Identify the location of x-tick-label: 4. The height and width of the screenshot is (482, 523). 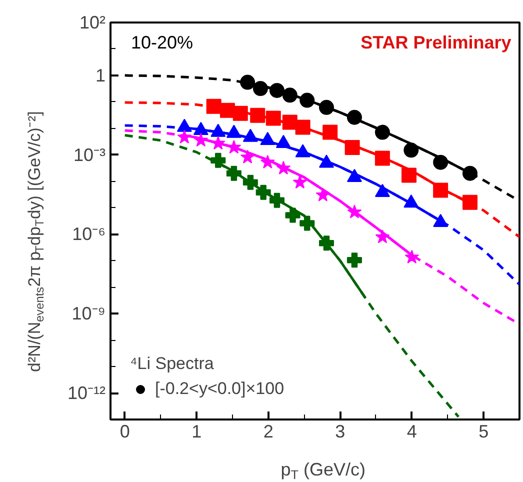
(411, 432).